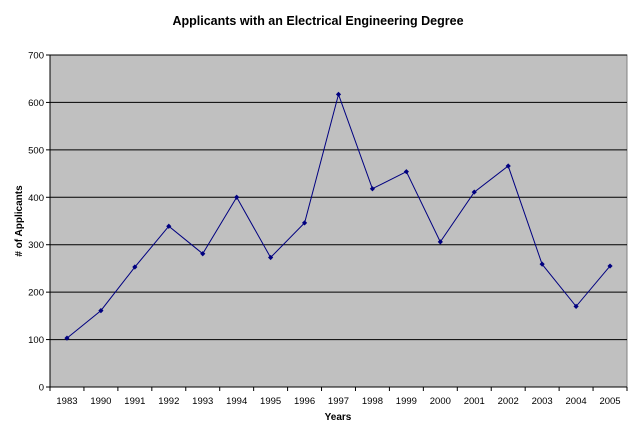 The image size is (638, 441). What do you see at coordinates (338, 417) in the screenshot?
I see `x-axis-label: Years` at bounding box center [338, 417].